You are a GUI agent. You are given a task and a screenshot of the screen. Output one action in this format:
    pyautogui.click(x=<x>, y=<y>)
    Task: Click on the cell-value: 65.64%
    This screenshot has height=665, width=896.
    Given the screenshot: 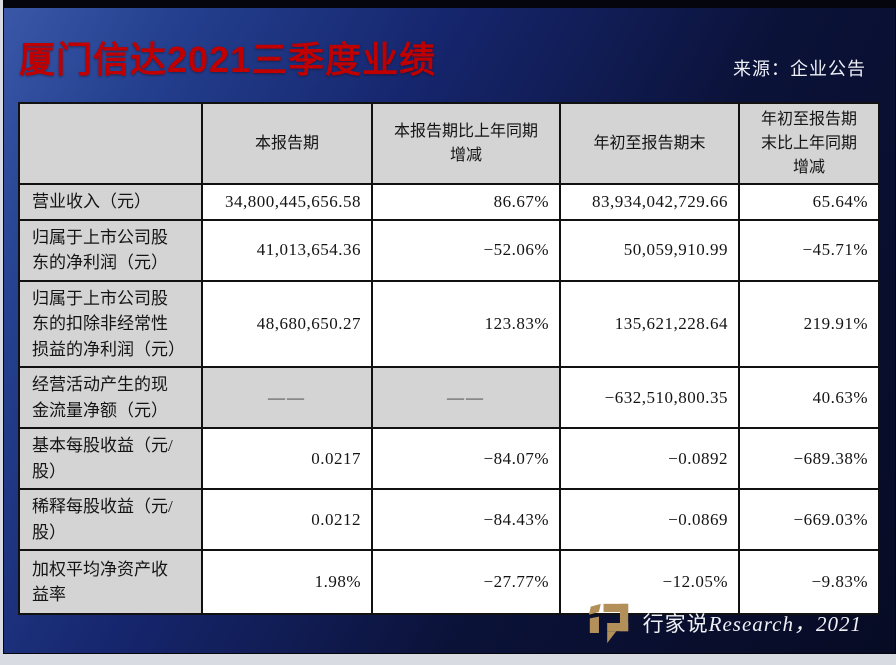 What is the action you would take?
    pyautogui.click(x=809, y=202)
    